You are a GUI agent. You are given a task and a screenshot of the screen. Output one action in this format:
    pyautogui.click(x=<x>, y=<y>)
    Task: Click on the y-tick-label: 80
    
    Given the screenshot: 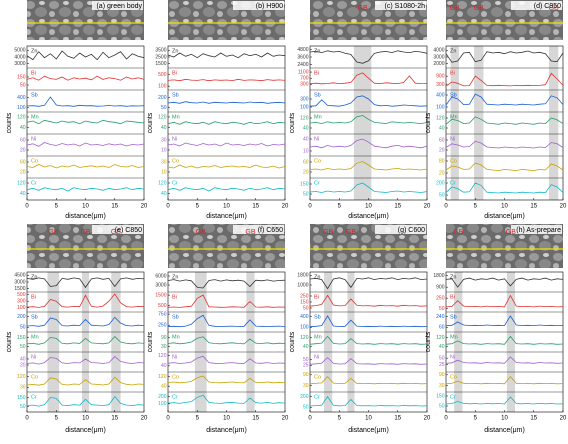 What is the action you would take?
    pyautogui.click(x=442, y=161)
    